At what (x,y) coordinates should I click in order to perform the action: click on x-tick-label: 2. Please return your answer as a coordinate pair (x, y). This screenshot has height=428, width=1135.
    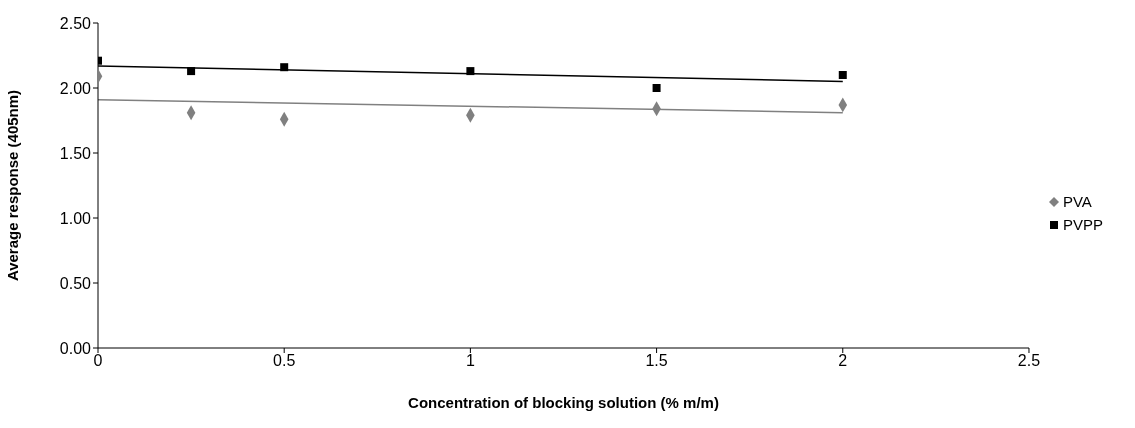
    Looking at the image, I should click on (843, 361).